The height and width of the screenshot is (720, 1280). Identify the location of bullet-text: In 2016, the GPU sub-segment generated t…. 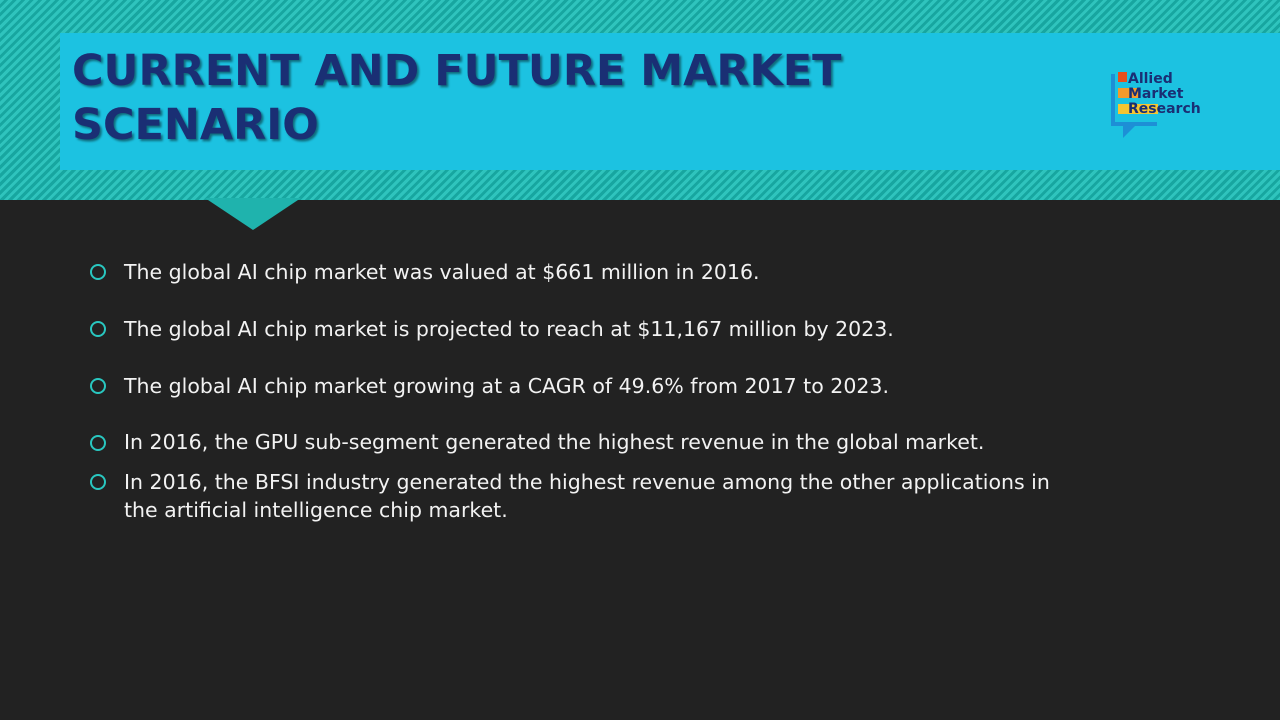
(554, 442).